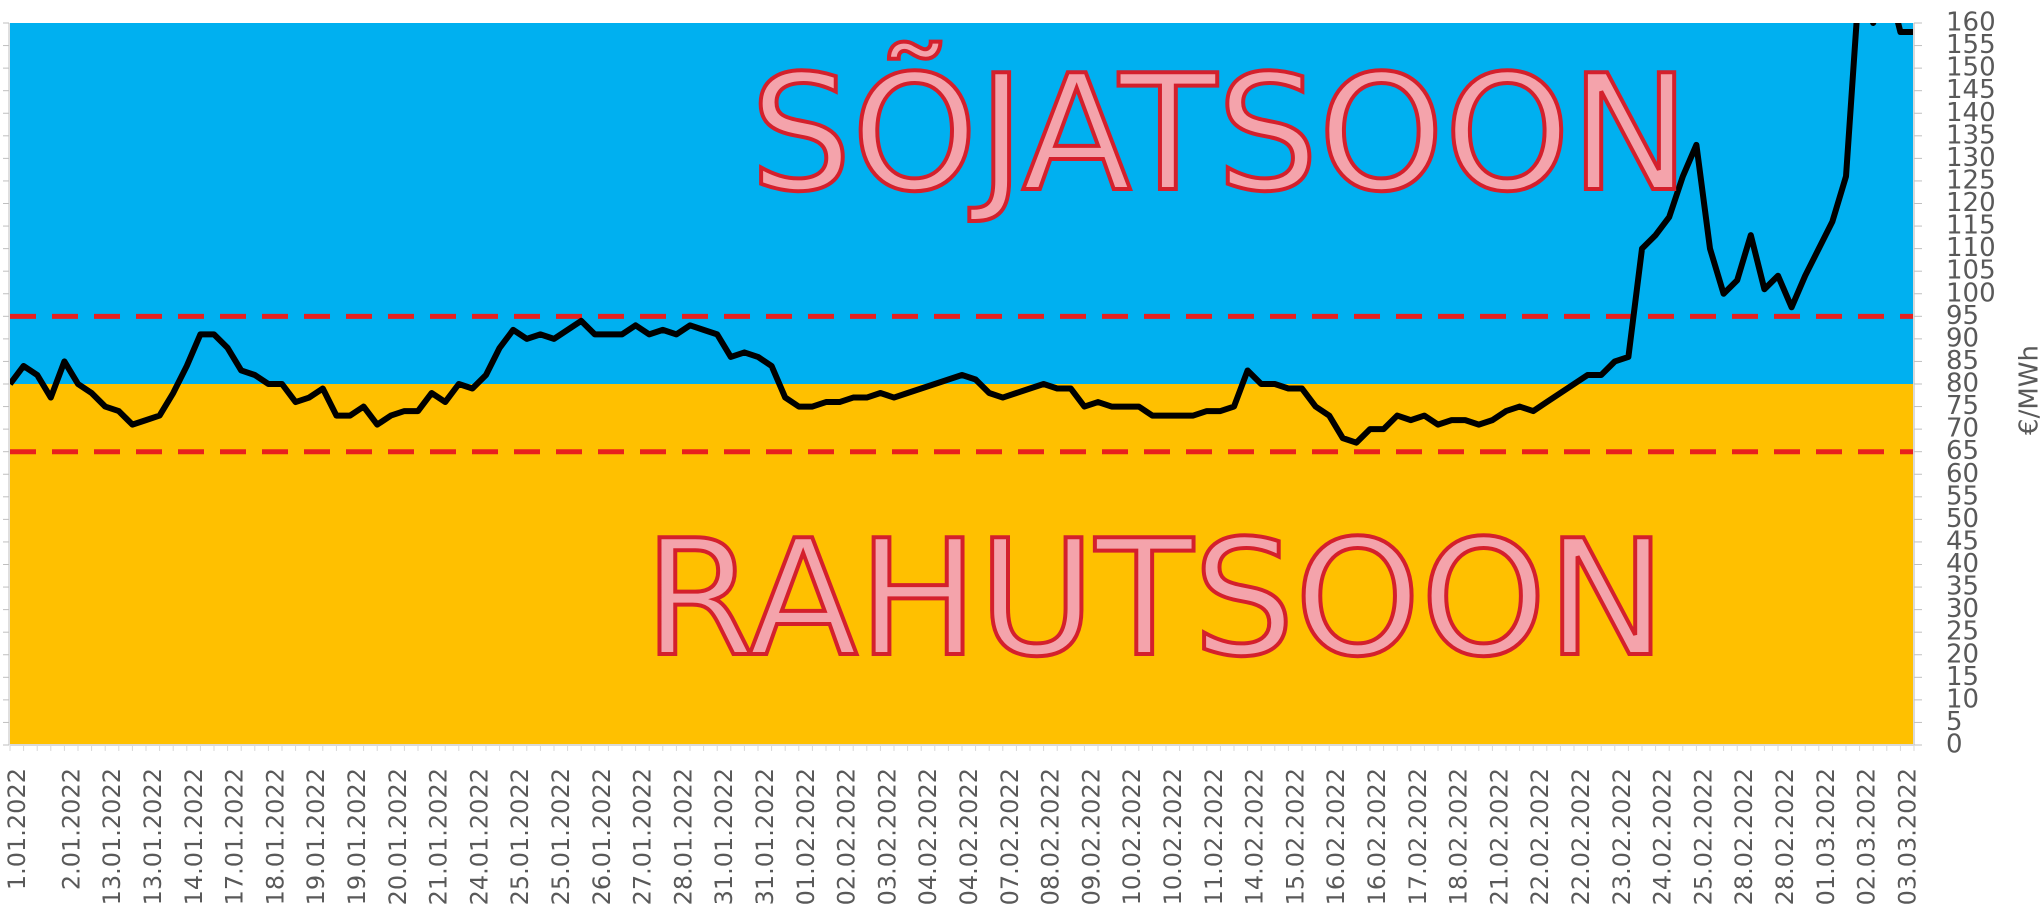 This screenshot has height=914, width=2042. I want to click on x-tick-label: 23.02.2022, so click(1622, 836).